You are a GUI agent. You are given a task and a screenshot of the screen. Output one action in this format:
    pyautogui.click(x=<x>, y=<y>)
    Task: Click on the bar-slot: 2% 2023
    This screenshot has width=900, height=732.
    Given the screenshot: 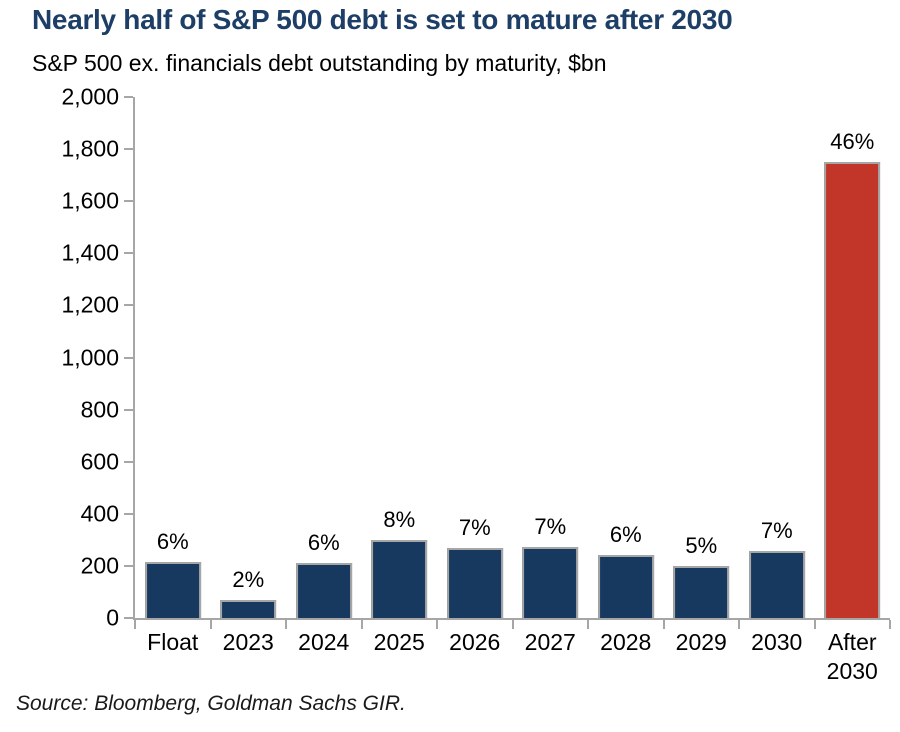 What is the action you would take?
    pyautogui.click(x=249, y=376)
    